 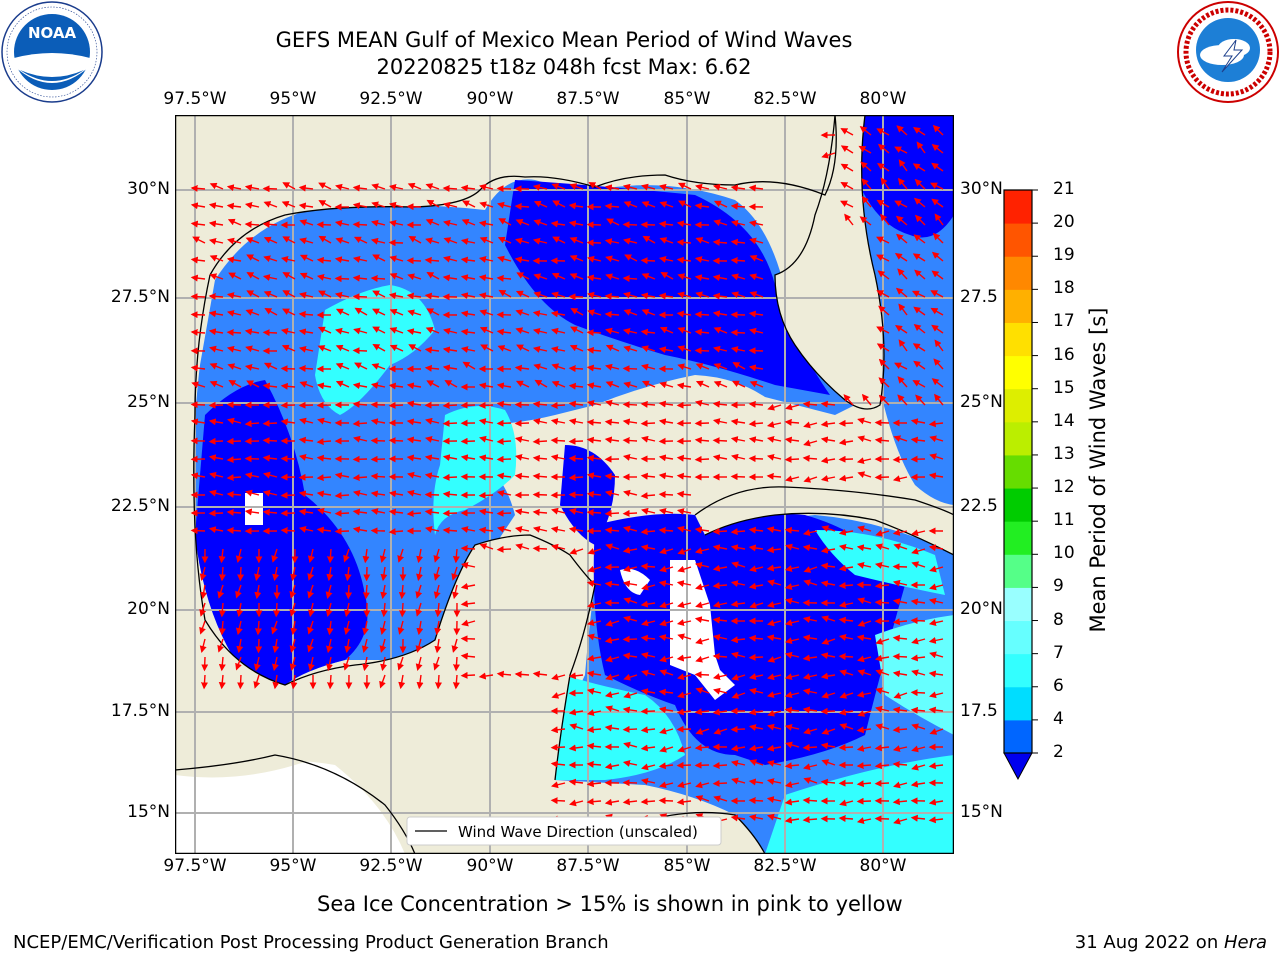 I want to click on colorbar-tick-label: 17, so click(x=1064, y=321).